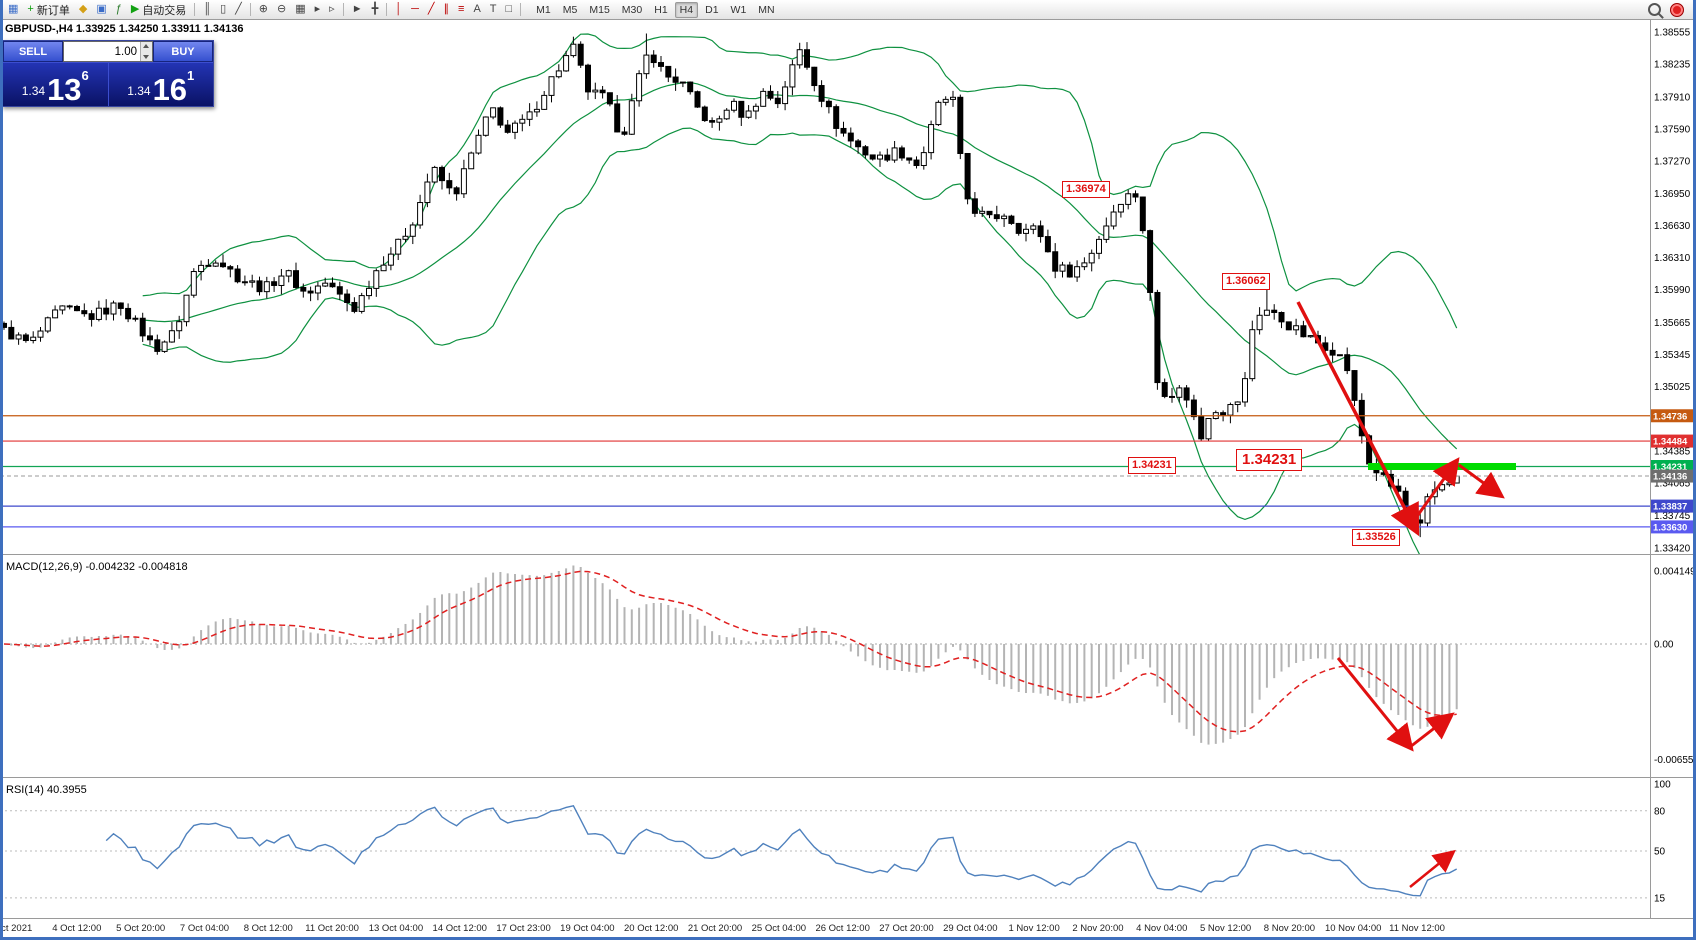 The height and width of the screenshot is (940, 1696). I want to click on trade-panel-controls: SELL 1.00 BUY, so click(108, 51).